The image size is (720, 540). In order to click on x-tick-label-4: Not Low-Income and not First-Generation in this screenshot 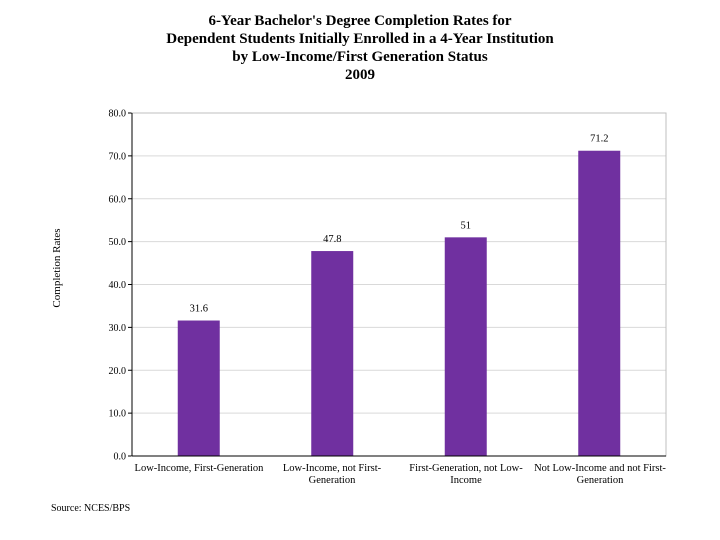, I will do `click(600, 474)`.